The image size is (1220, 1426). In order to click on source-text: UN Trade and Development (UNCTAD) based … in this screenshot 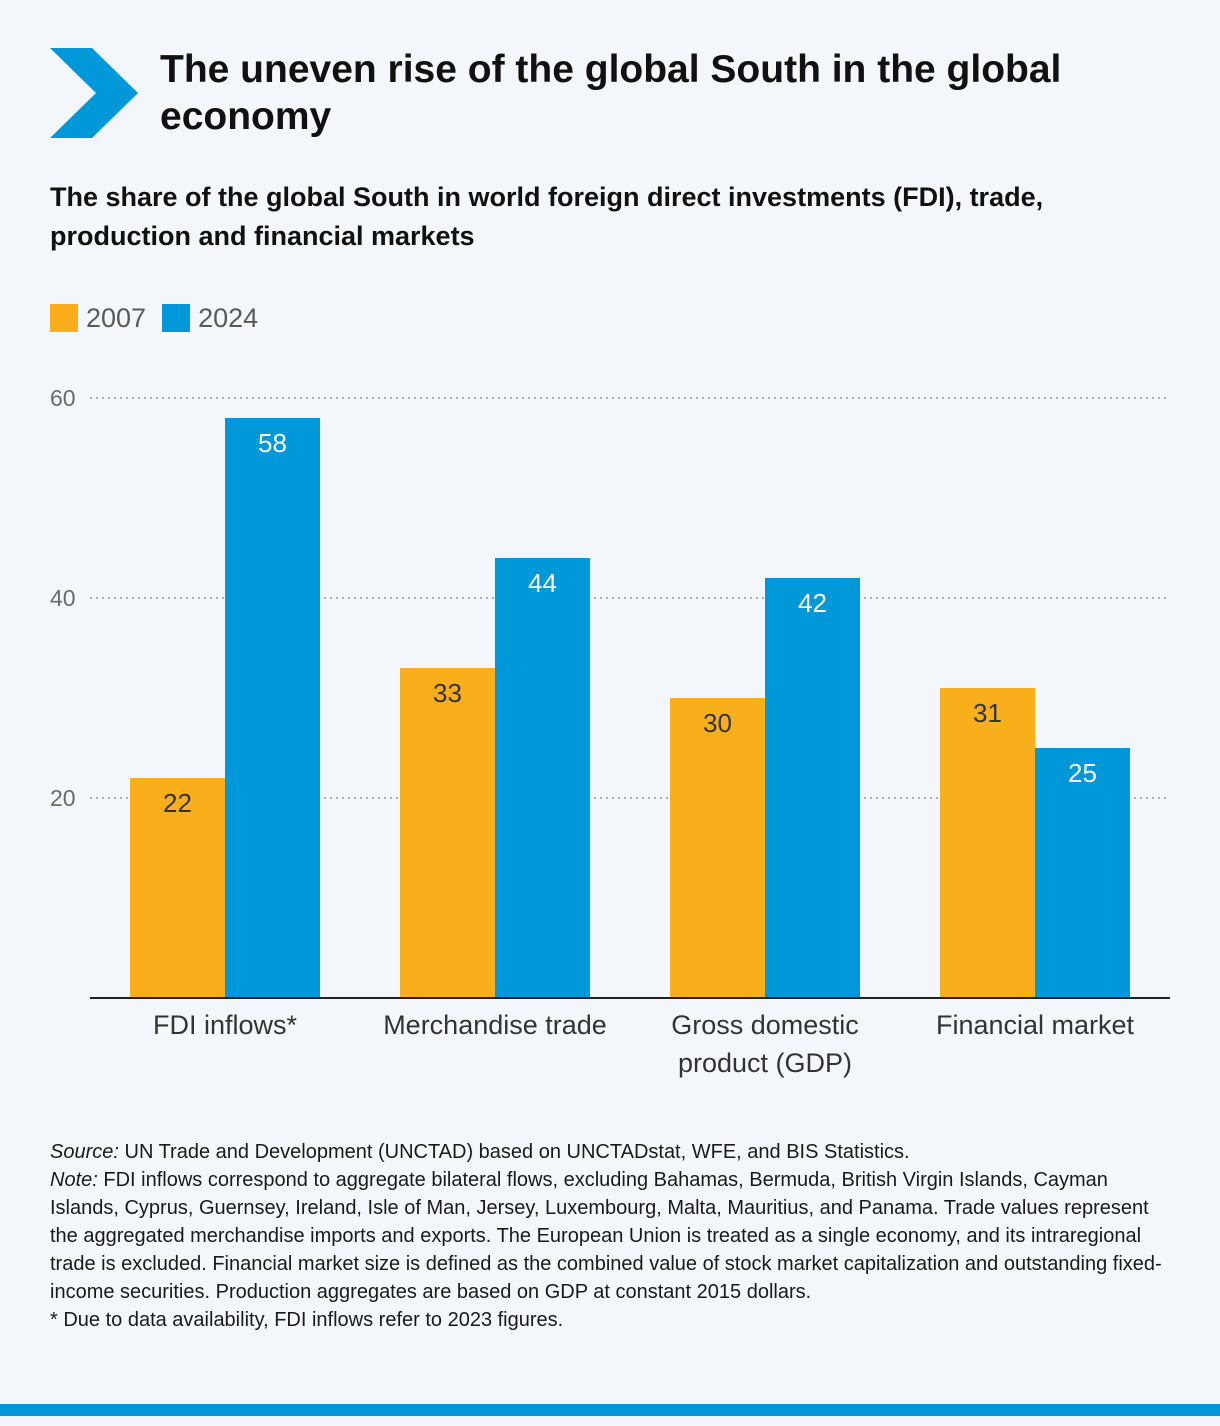, I will do `click(514, 1152)`.